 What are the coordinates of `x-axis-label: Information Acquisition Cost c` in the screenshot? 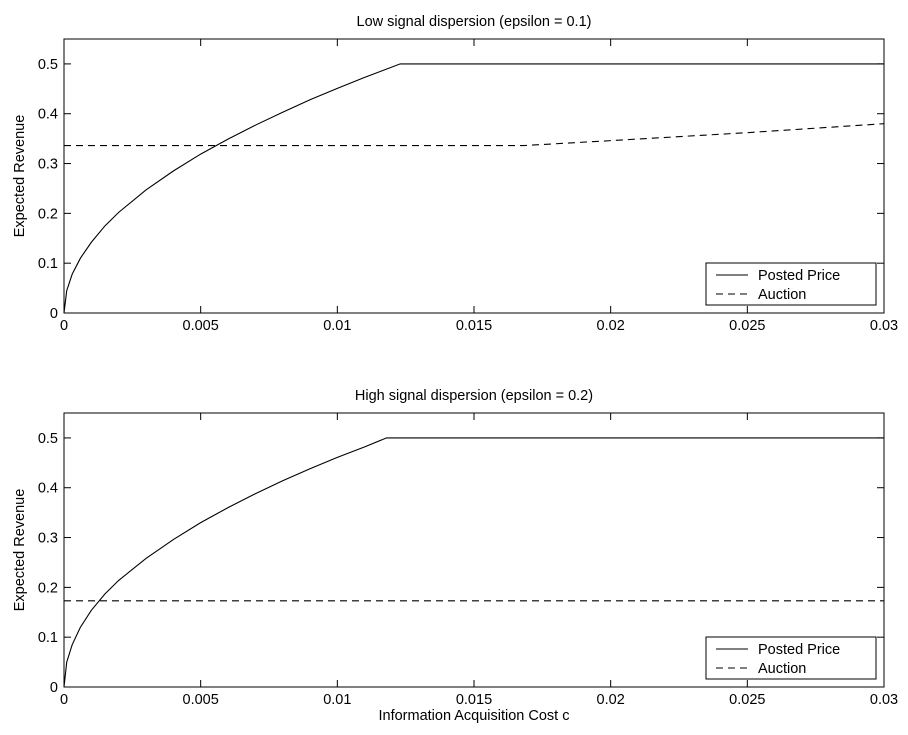 It's located at (473, 716).